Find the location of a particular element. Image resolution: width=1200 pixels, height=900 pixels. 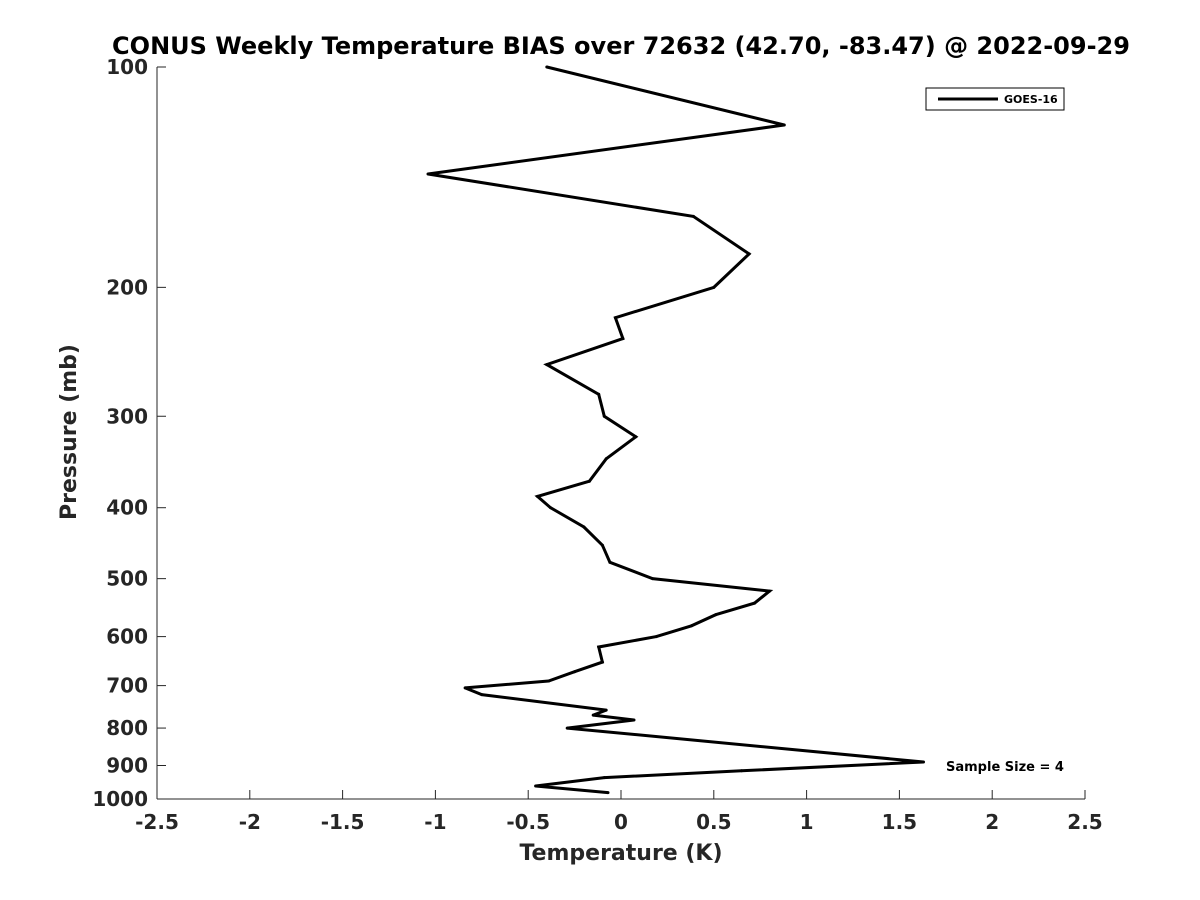

x-tick-label: 1 is located at coordinates (807, 822).